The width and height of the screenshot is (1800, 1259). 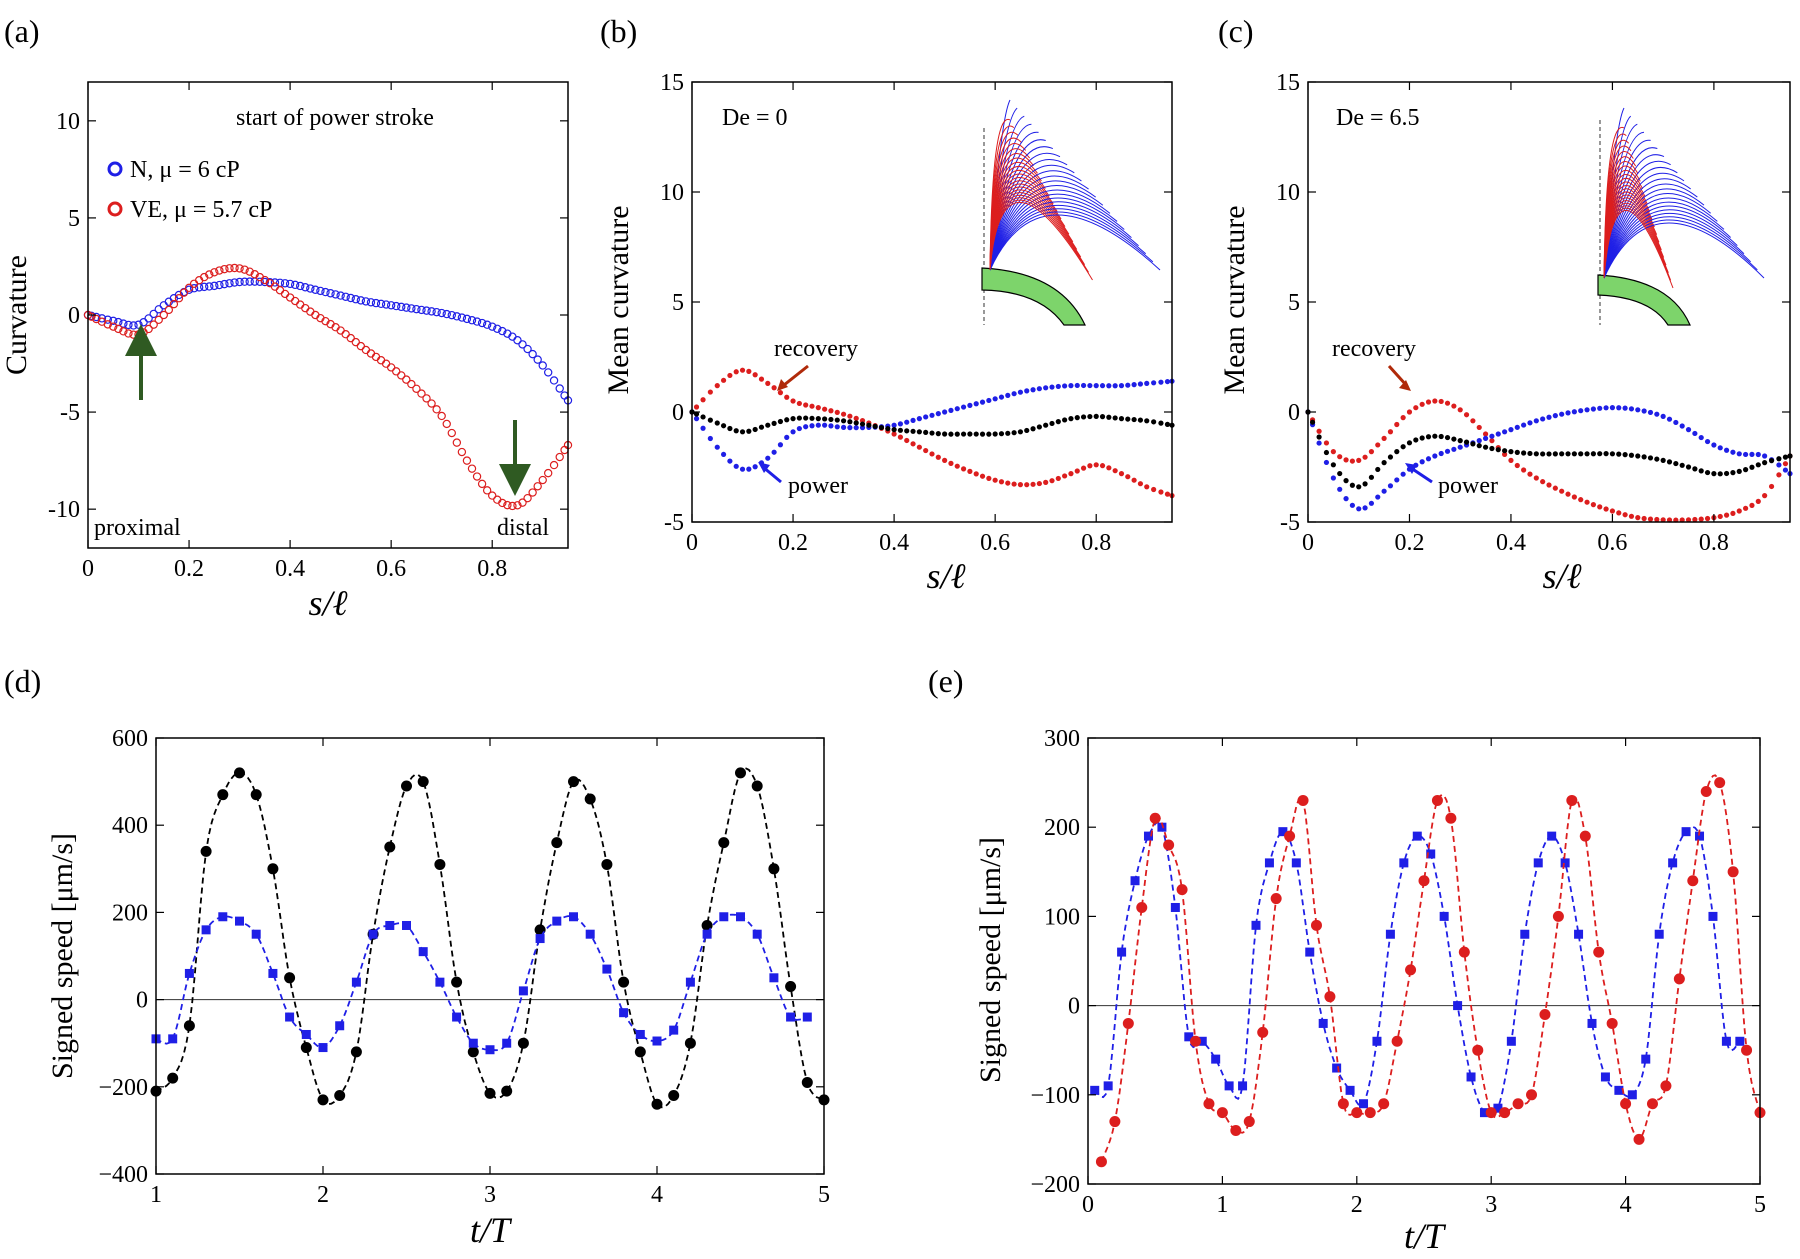 What do you see at coordinates (1638, 249) in the screenshot?
I see `inset-beat-recovery` at bounding box center [1638, 249].